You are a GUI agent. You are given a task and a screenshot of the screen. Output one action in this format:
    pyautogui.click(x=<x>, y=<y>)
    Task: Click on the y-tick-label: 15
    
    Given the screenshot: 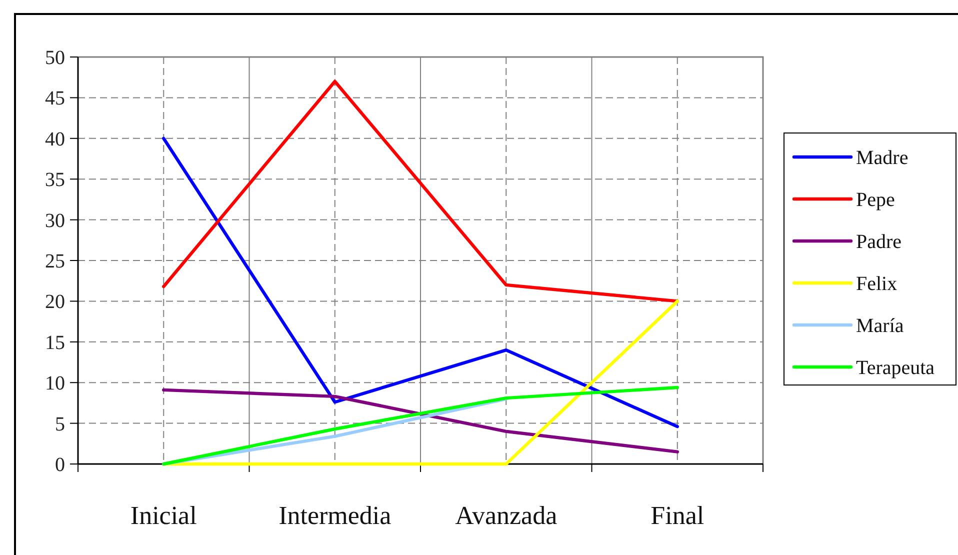 What is the action you would take?
    pyautogui.click(x=55, y=343)
    